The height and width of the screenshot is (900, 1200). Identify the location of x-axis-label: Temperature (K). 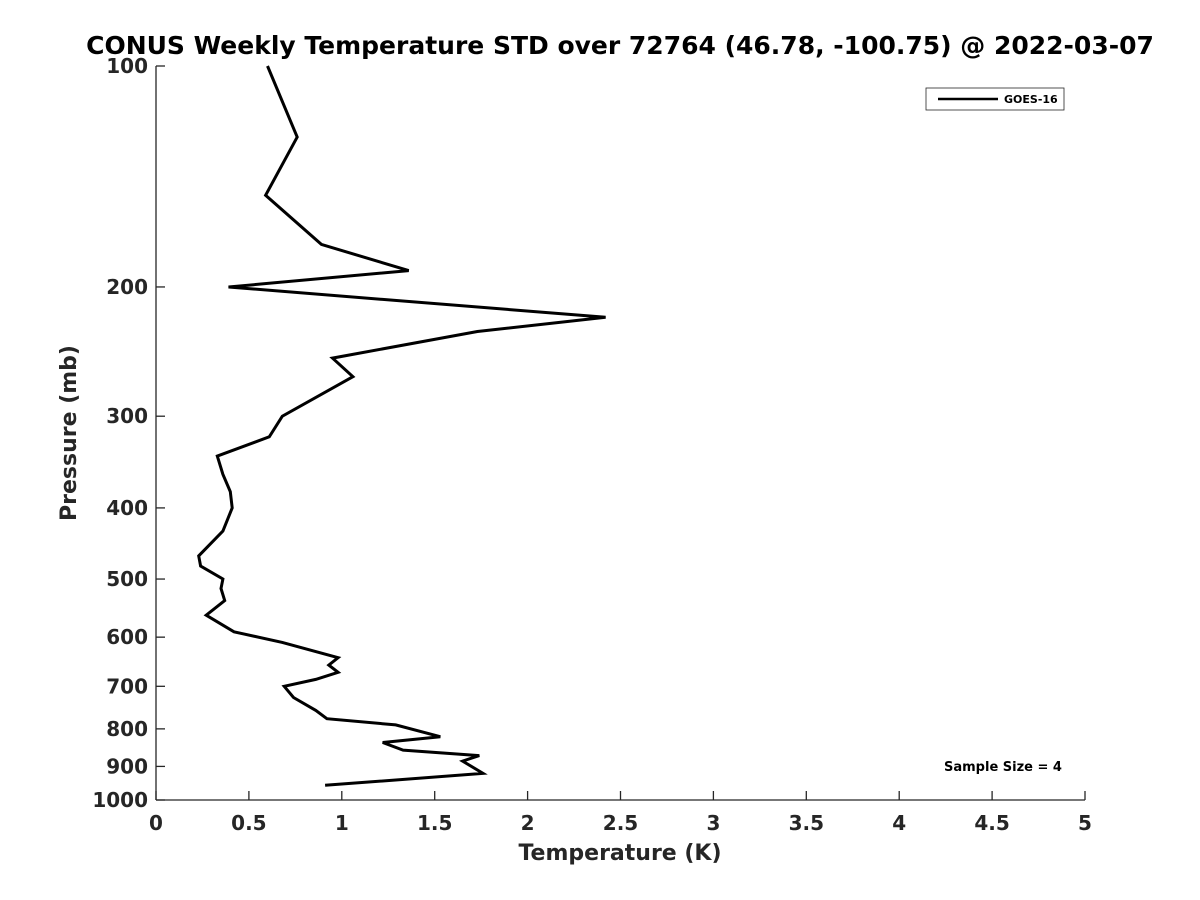
(619, 853).